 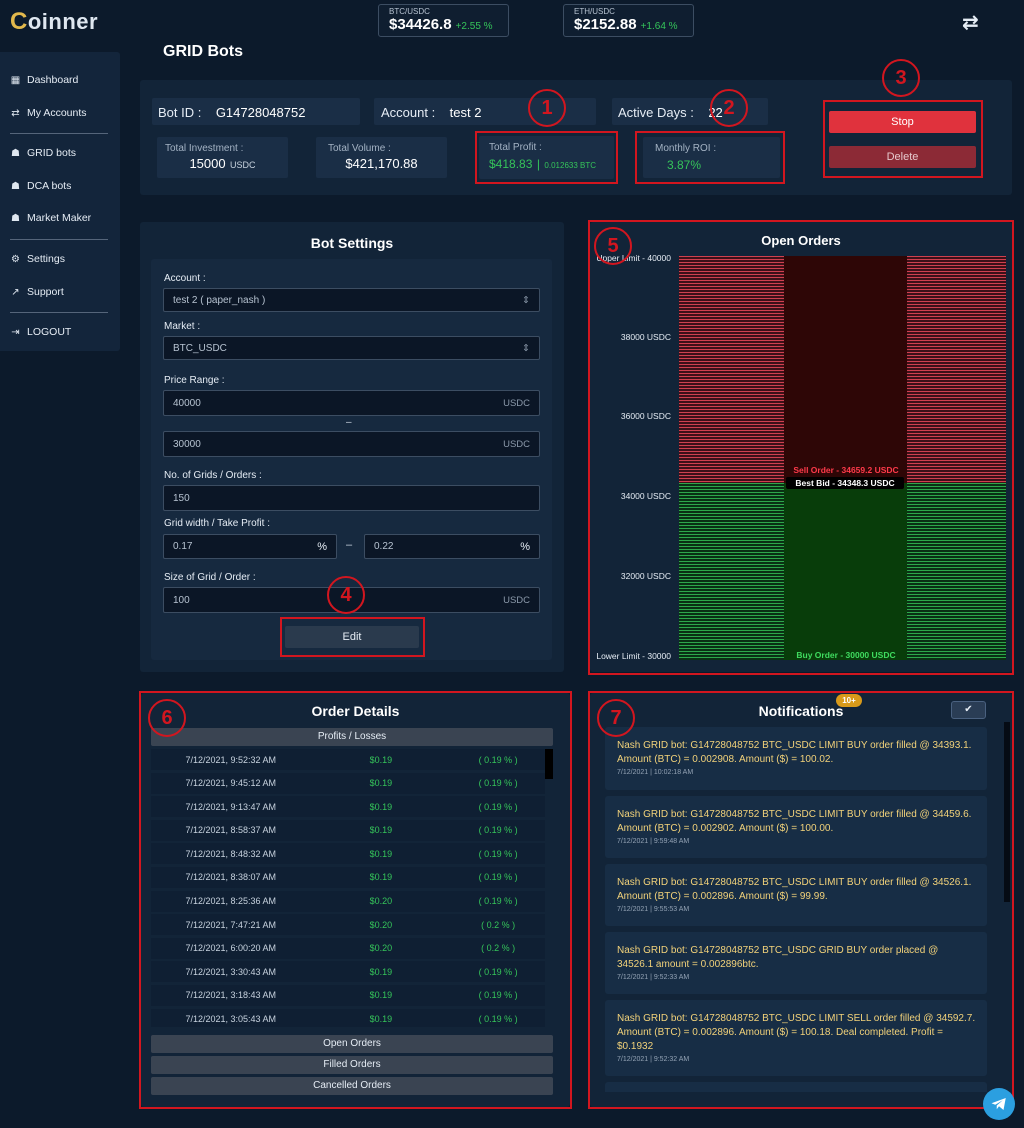 I want to click on robot-icon: ☗, so click(x=15, y=218).